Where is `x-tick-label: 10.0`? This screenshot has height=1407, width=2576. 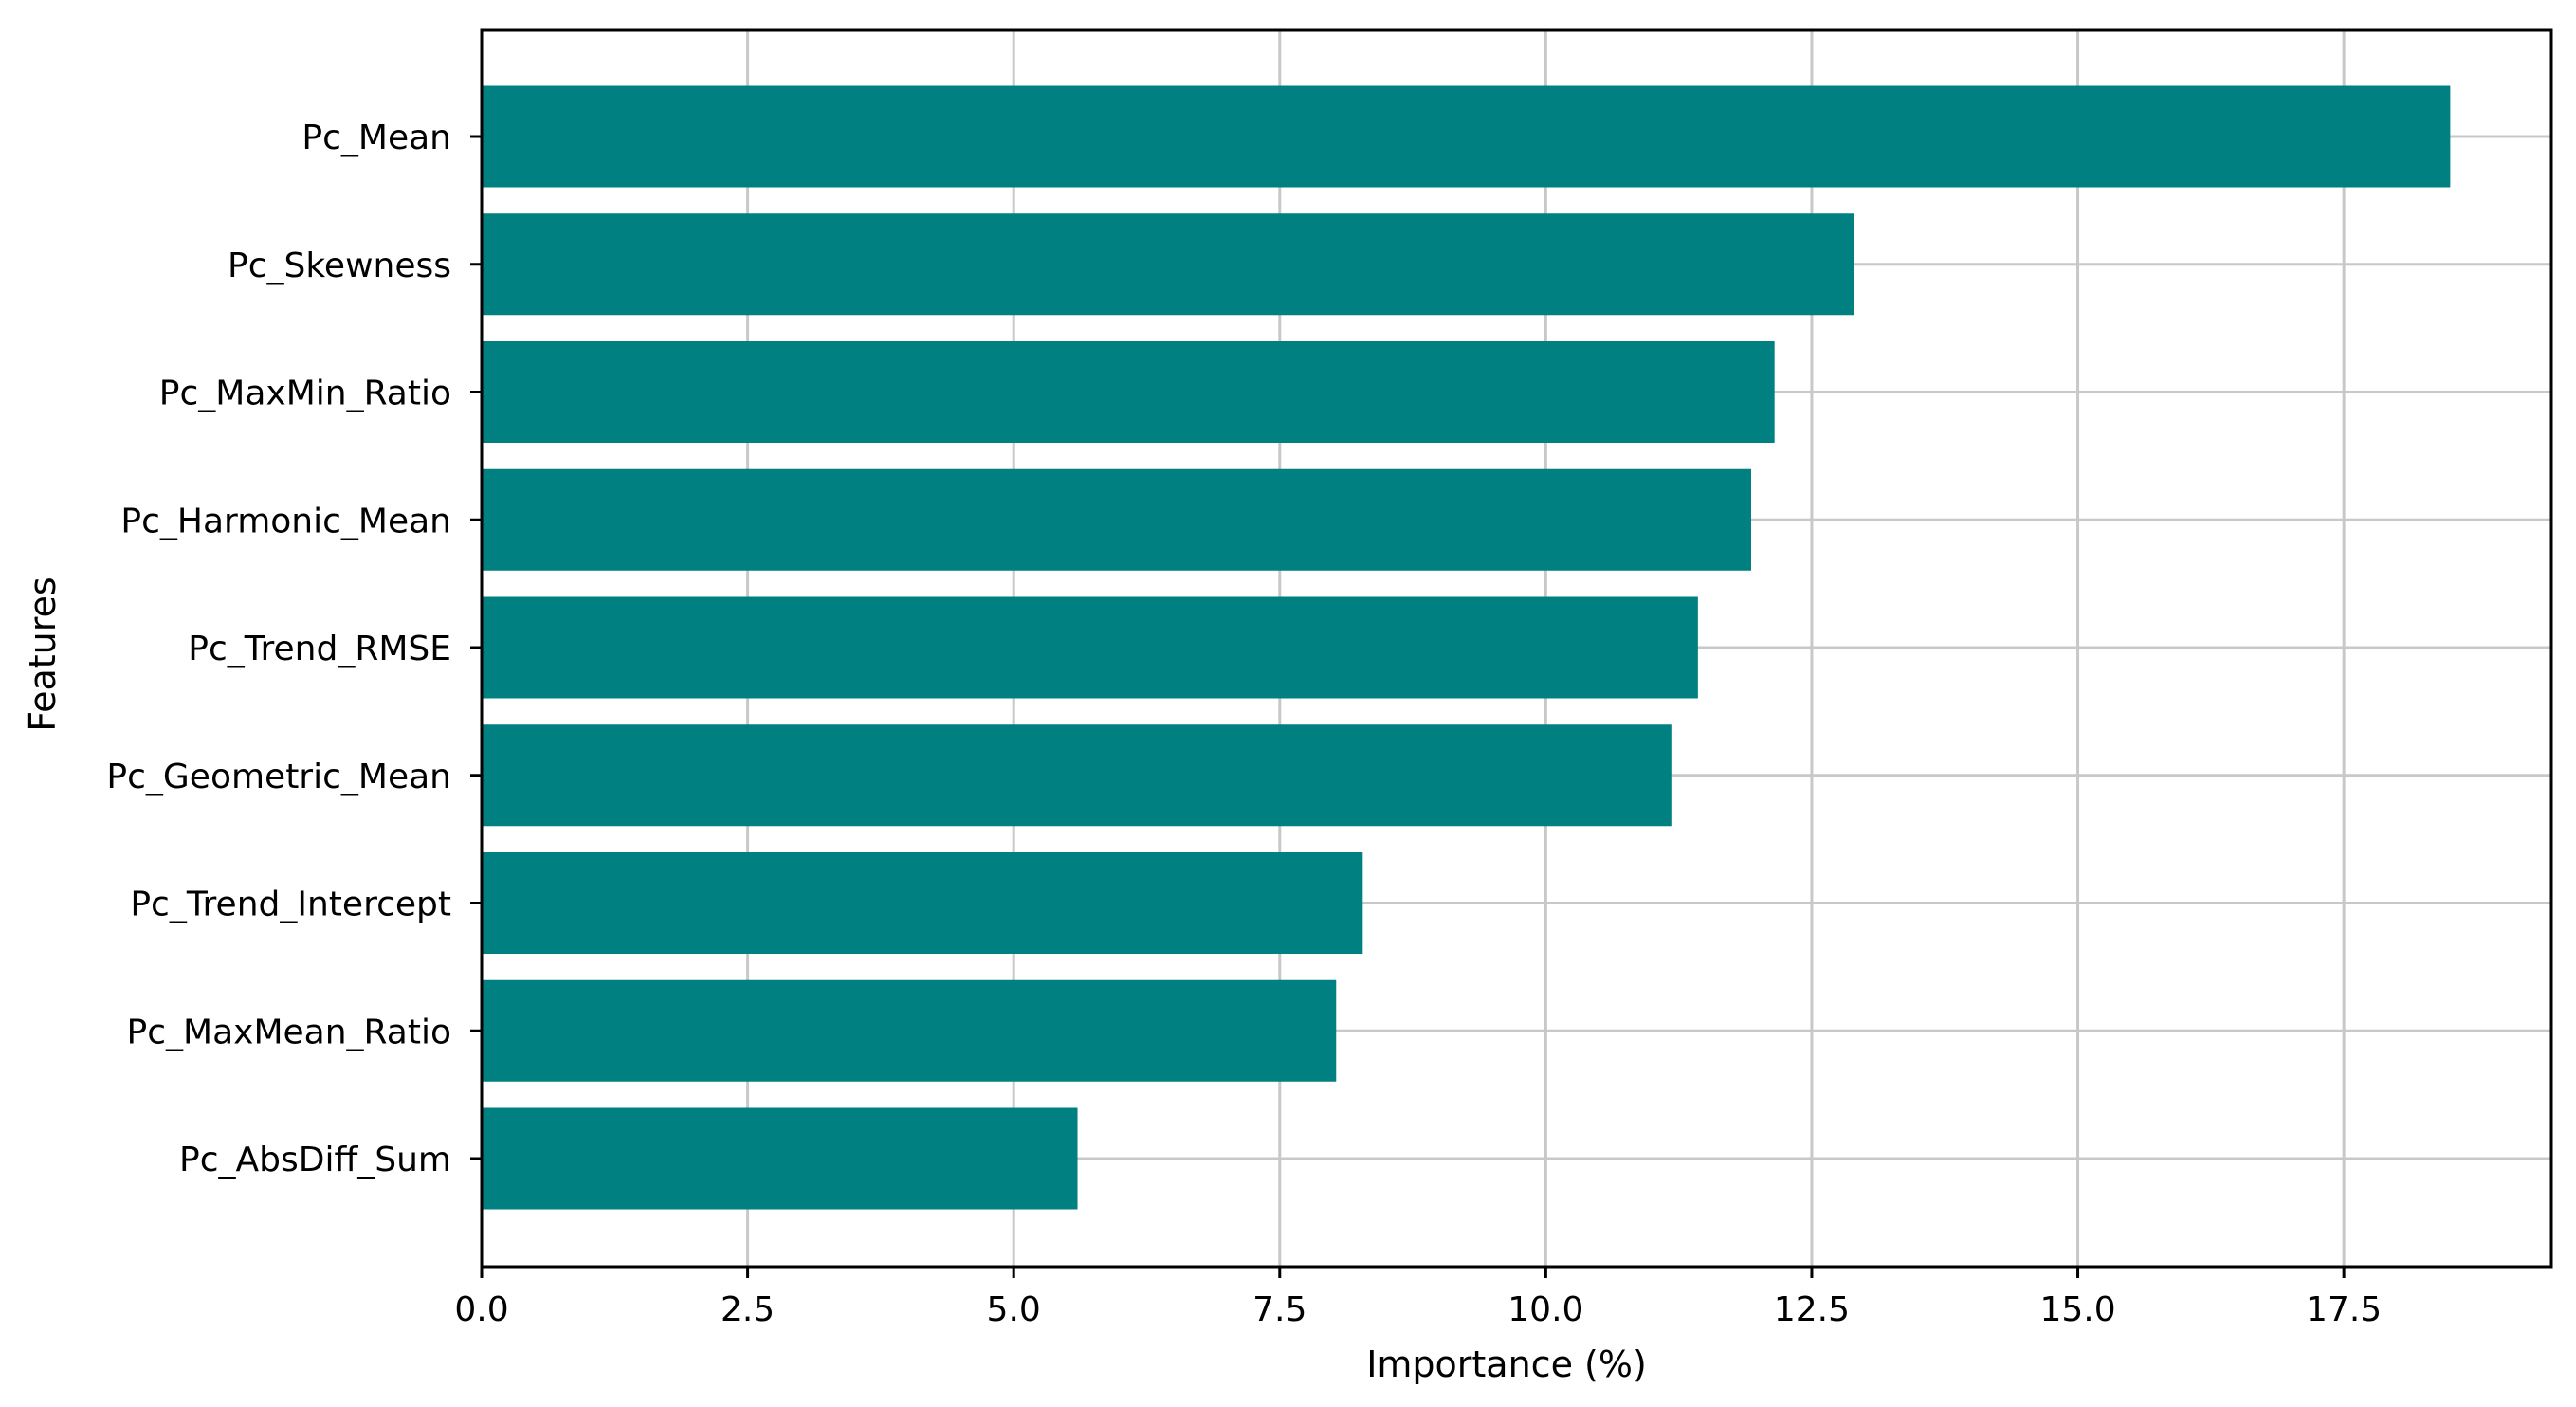 x-tick-label: 10.0 is located at coordinates (1545, 1309).